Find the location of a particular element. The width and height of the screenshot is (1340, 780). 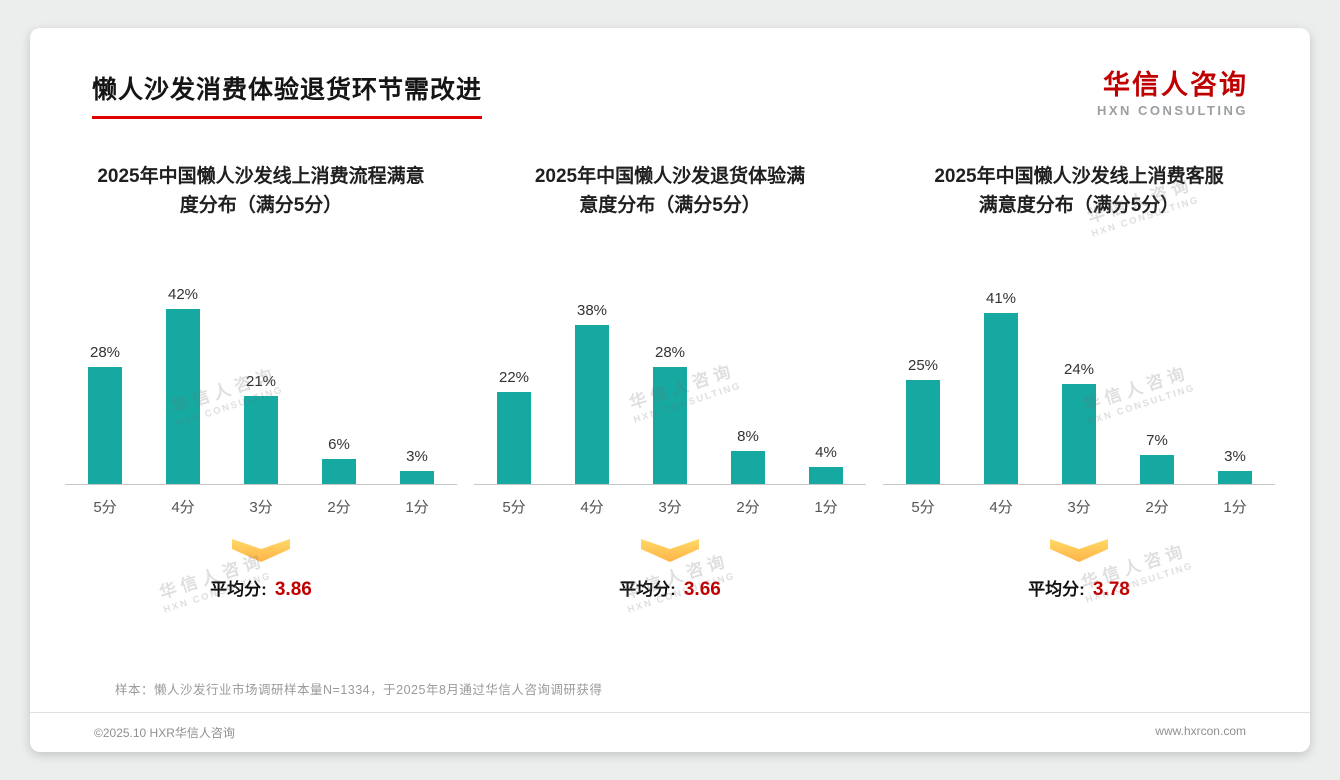

bar-column: 41% is located at coordinates (1001, 387).